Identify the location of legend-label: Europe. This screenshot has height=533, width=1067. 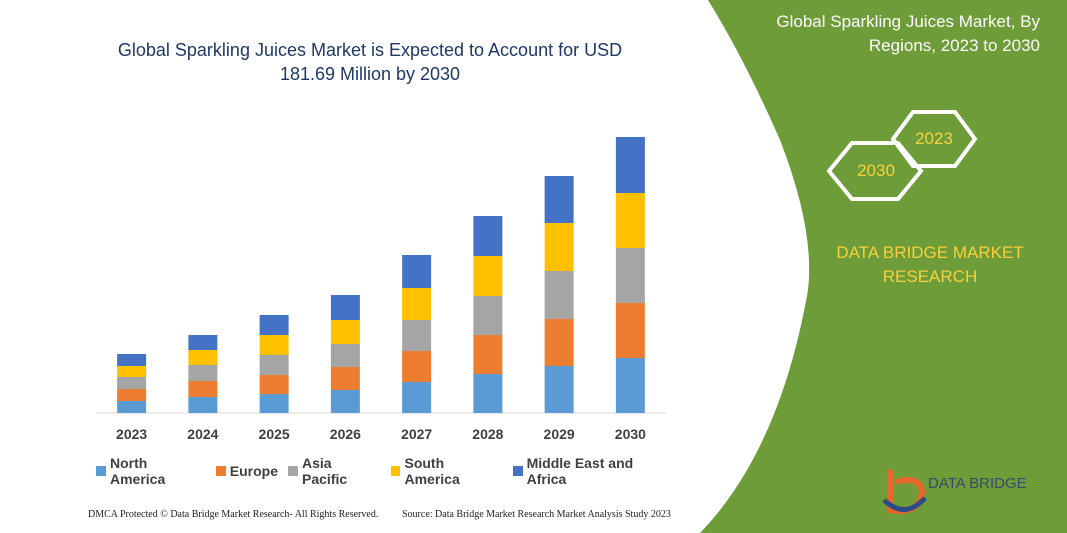
(254, 471).